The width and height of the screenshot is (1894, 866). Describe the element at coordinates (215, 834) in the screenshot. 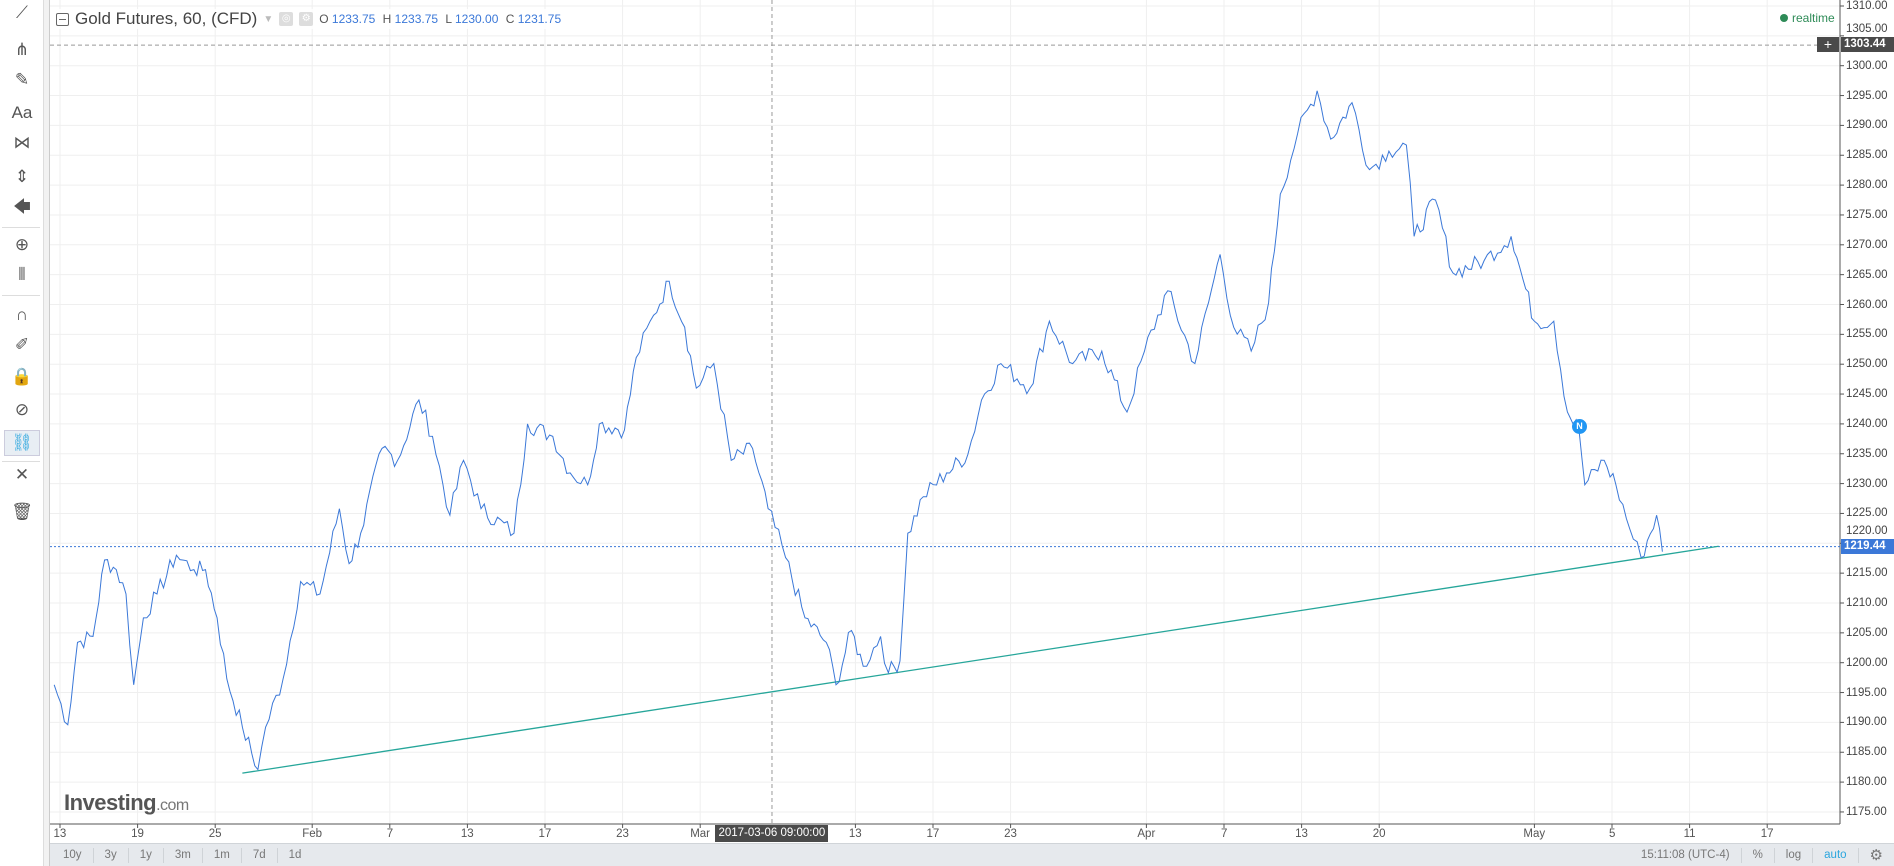

I see `time-tick-label: 25` at that location.